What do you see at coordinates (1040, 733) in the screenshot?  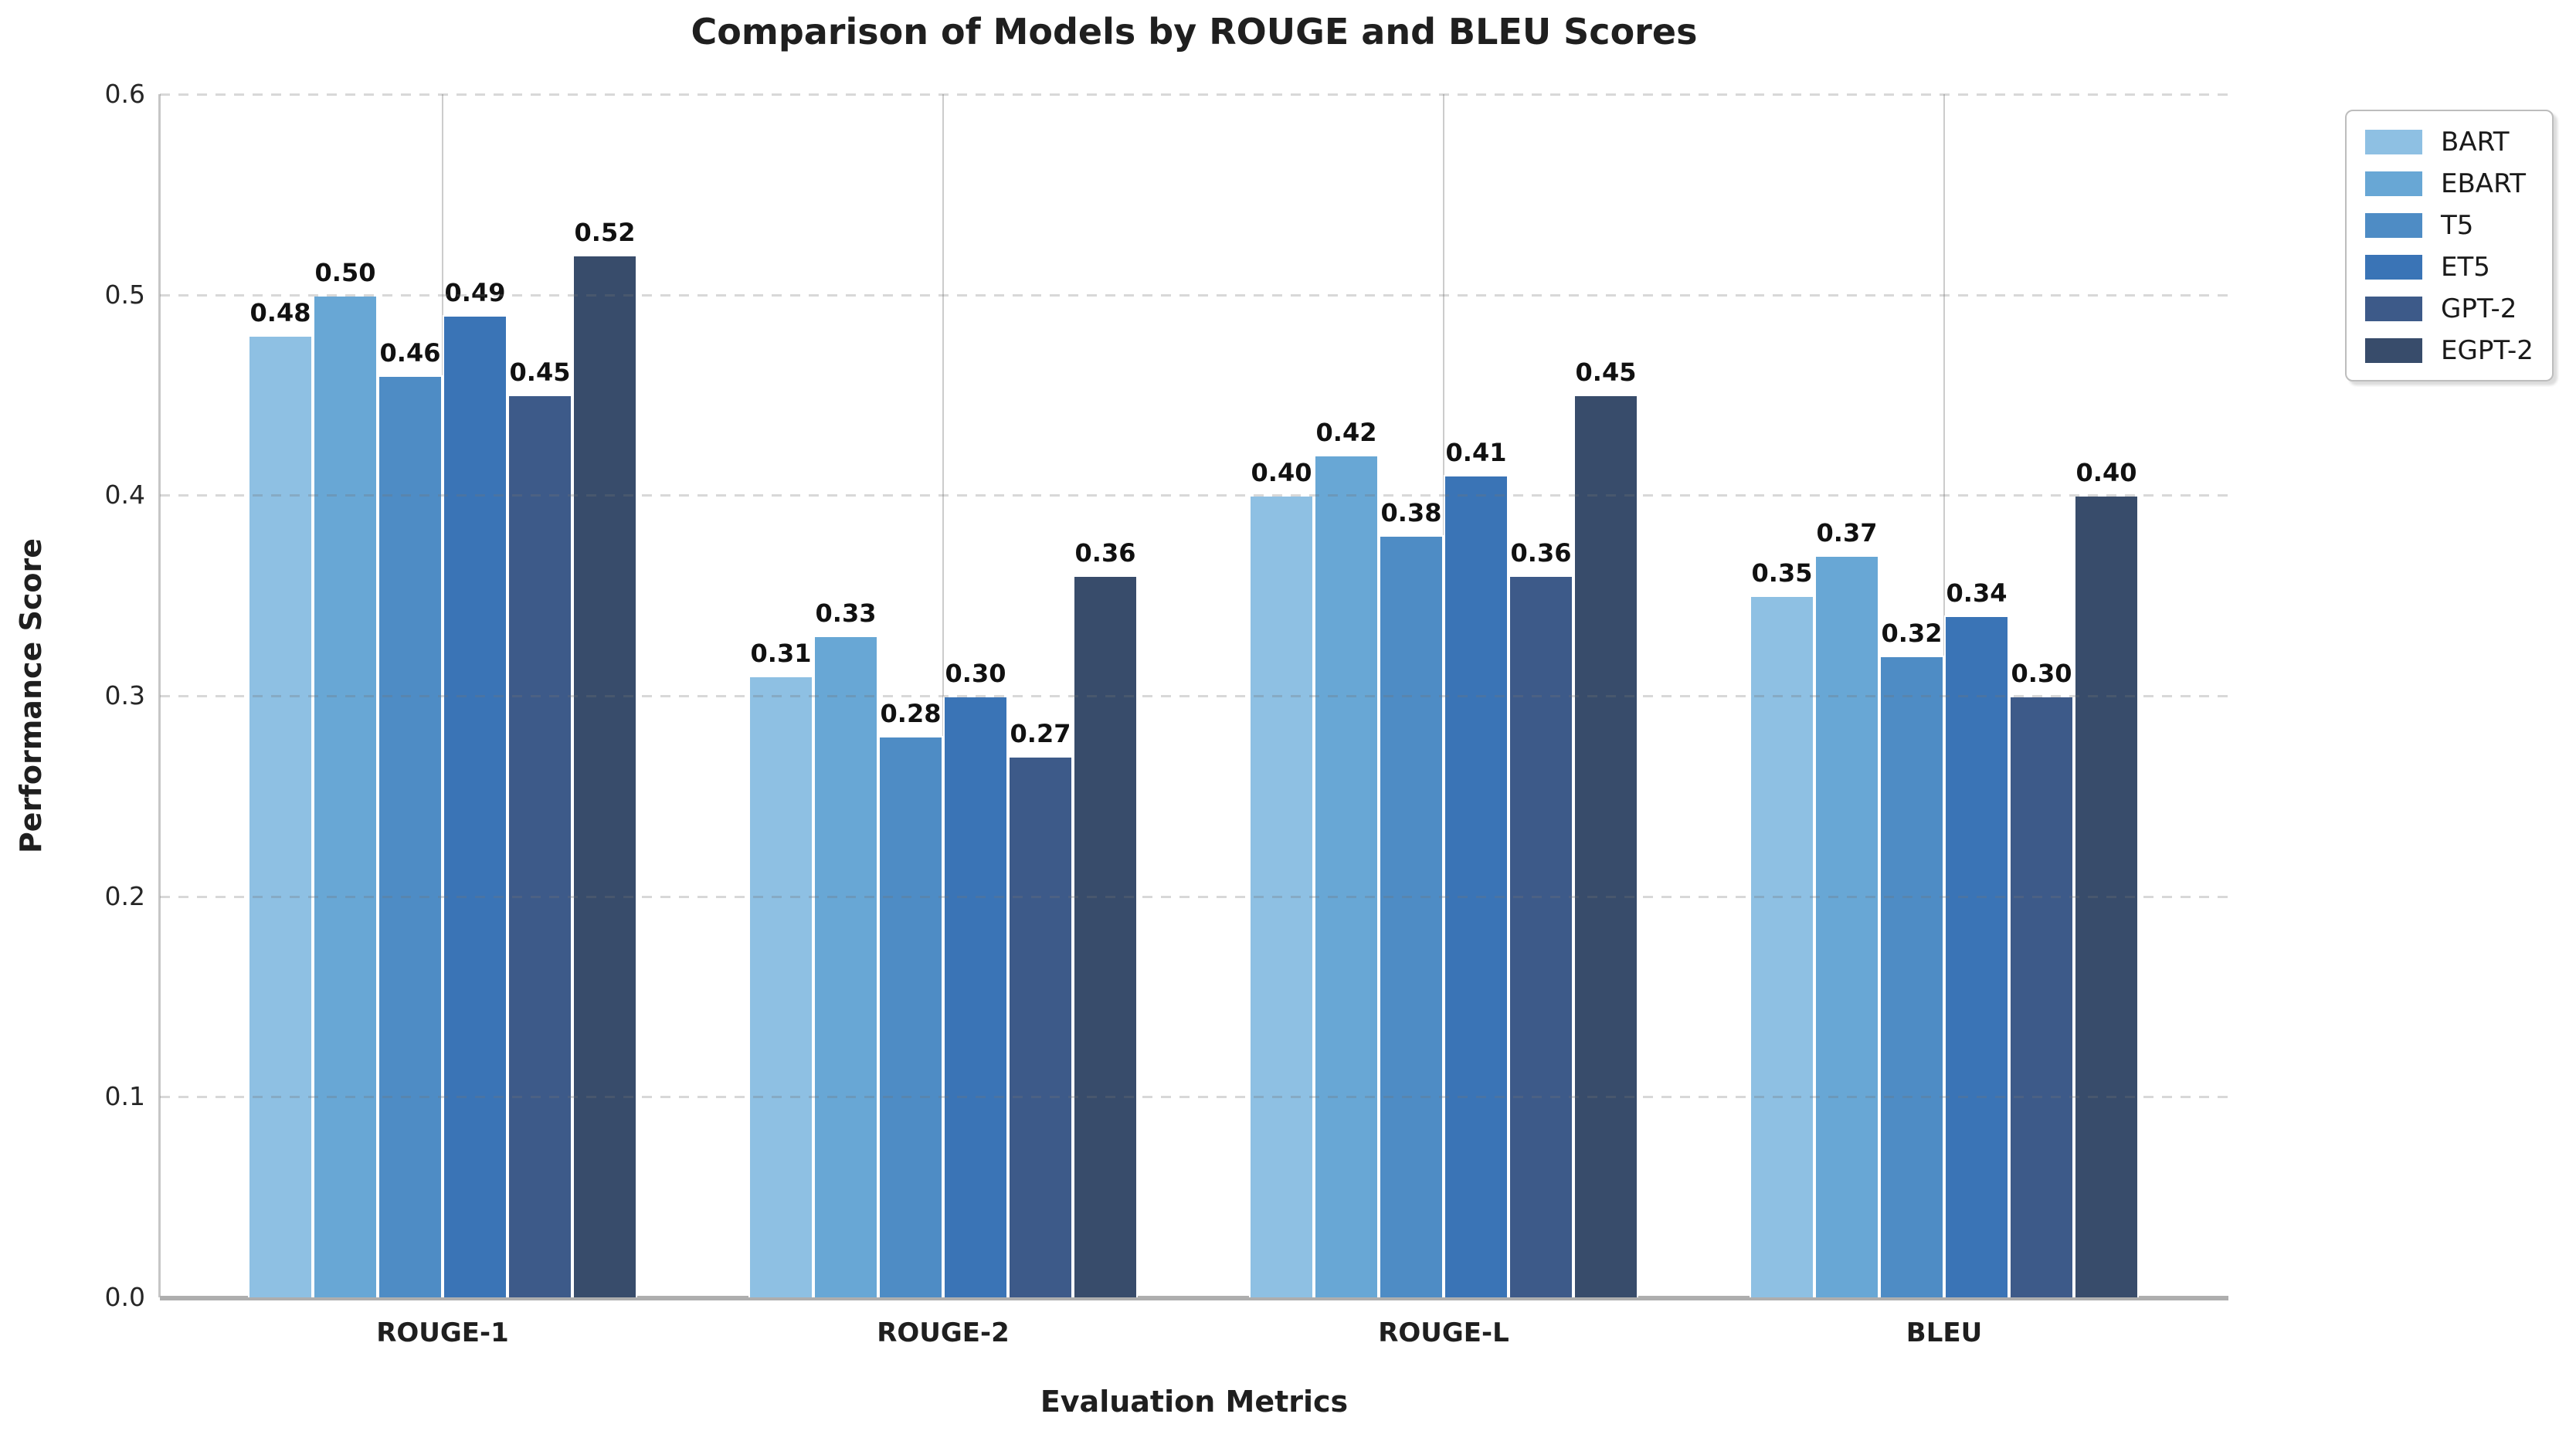 I see `bar-value-label: 0.27` at bounding box center [1040, 733].